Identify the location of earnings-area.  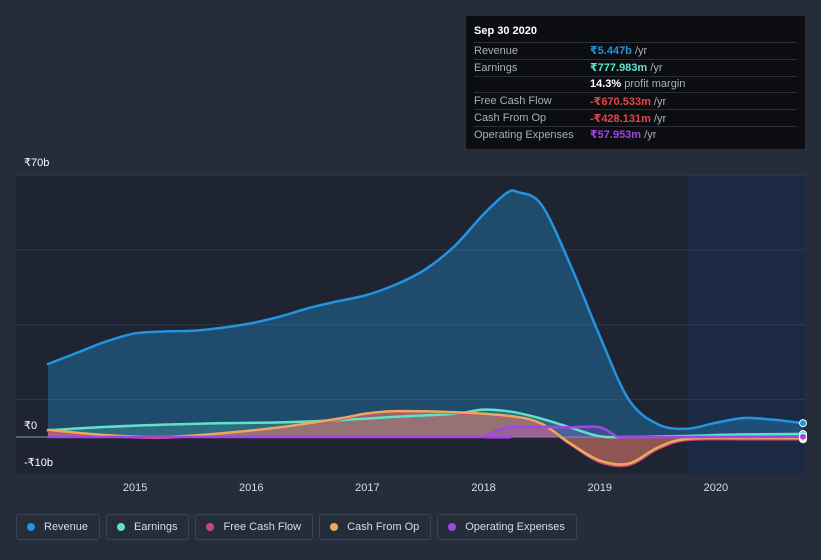
(425, 423).